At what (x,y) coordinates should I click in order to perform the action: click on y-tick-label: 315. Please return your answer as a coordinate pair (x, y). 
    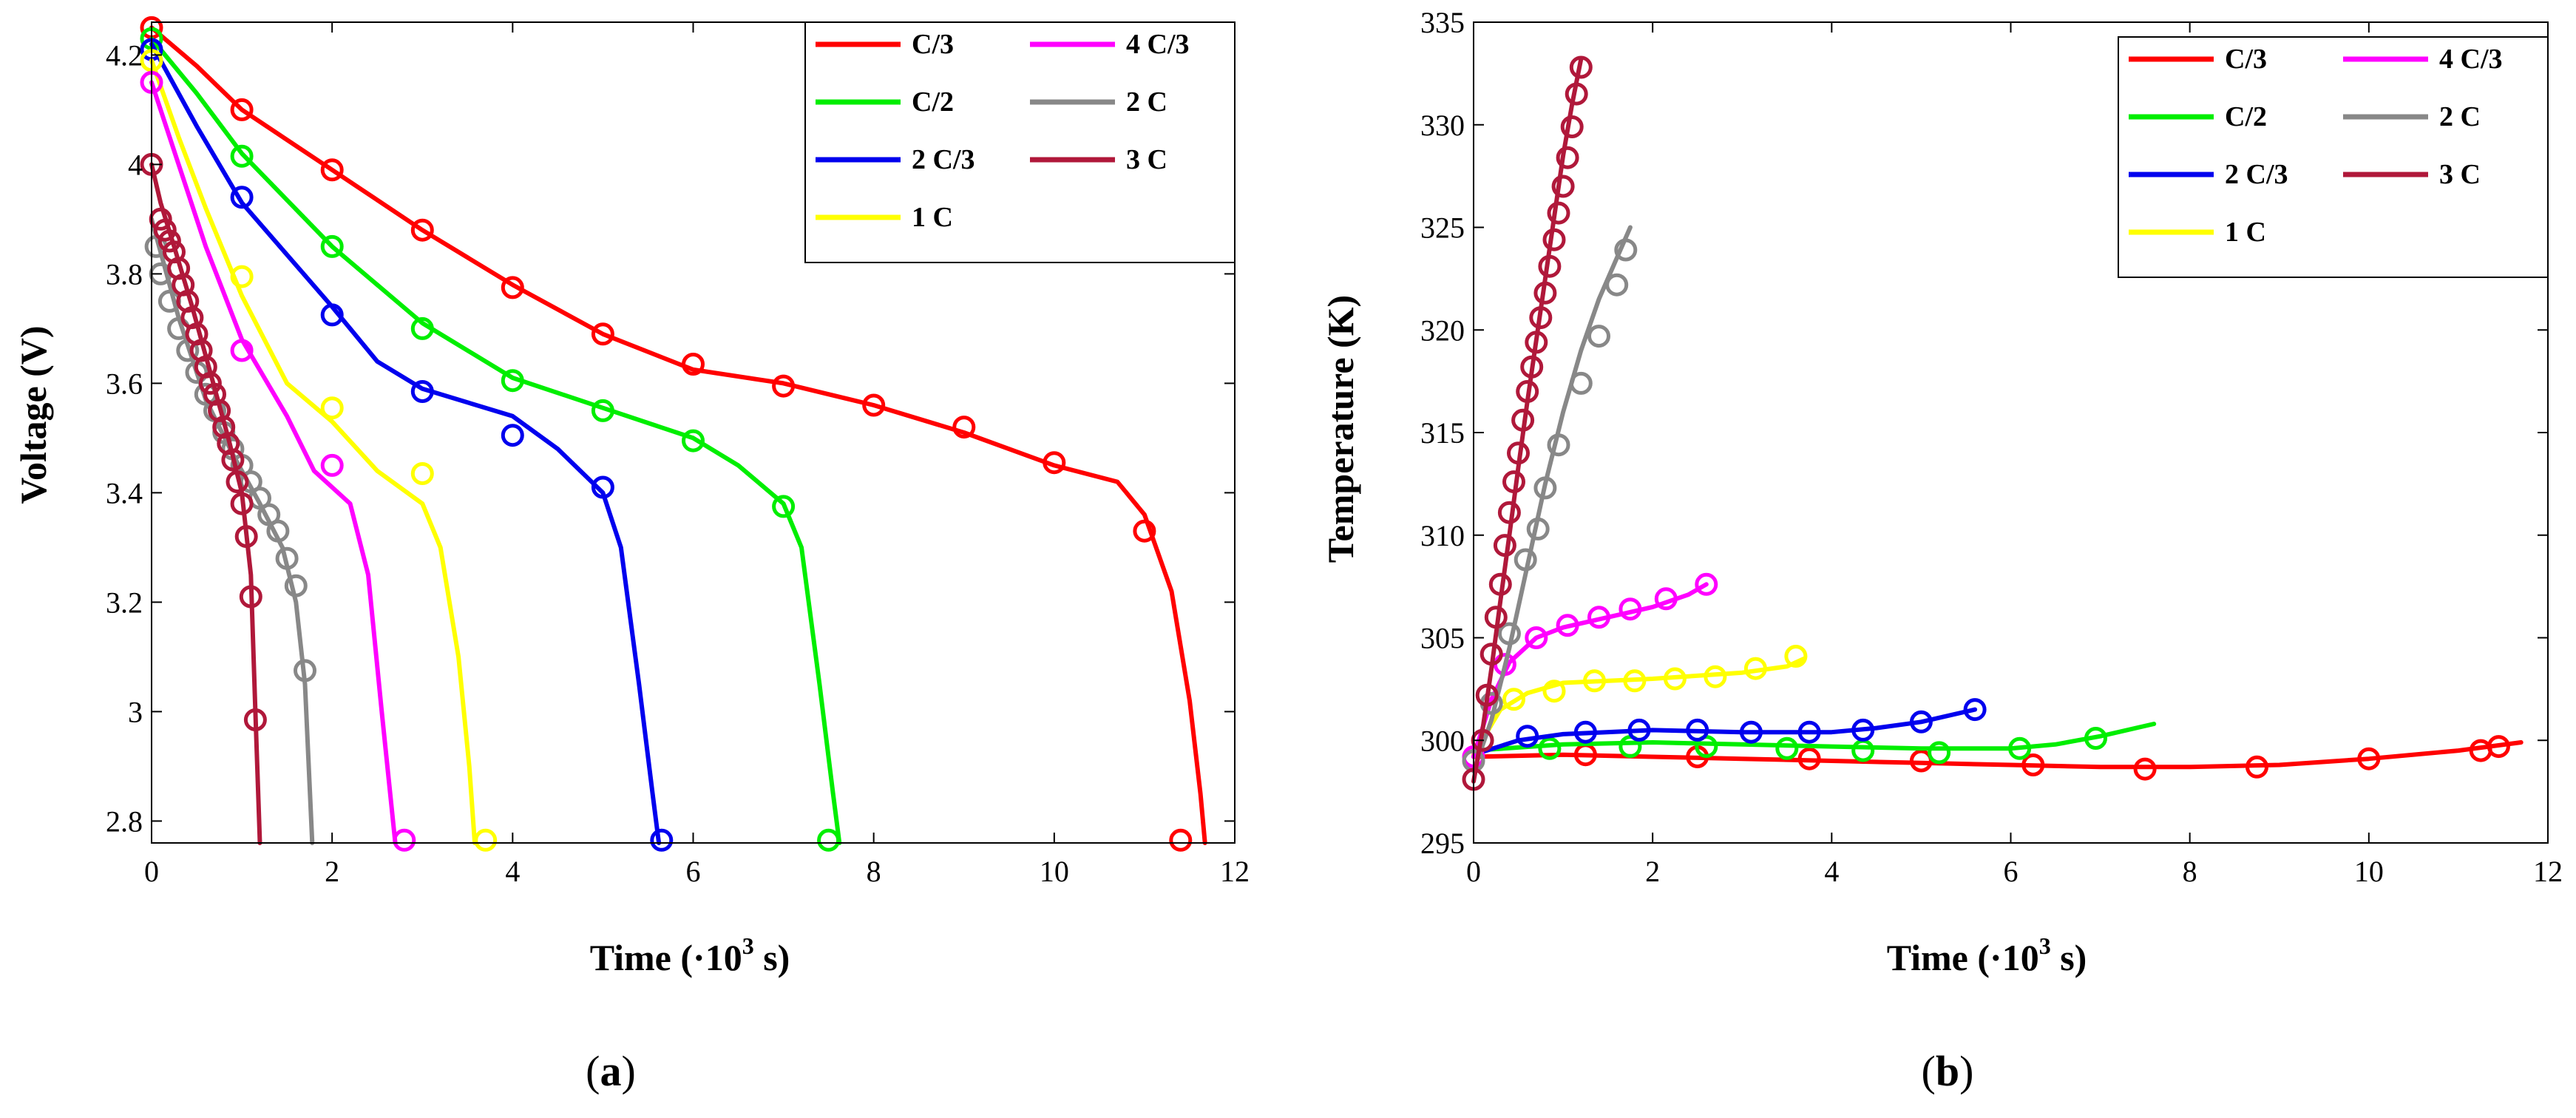
    Looking at the image, I should click on (1442, 433).